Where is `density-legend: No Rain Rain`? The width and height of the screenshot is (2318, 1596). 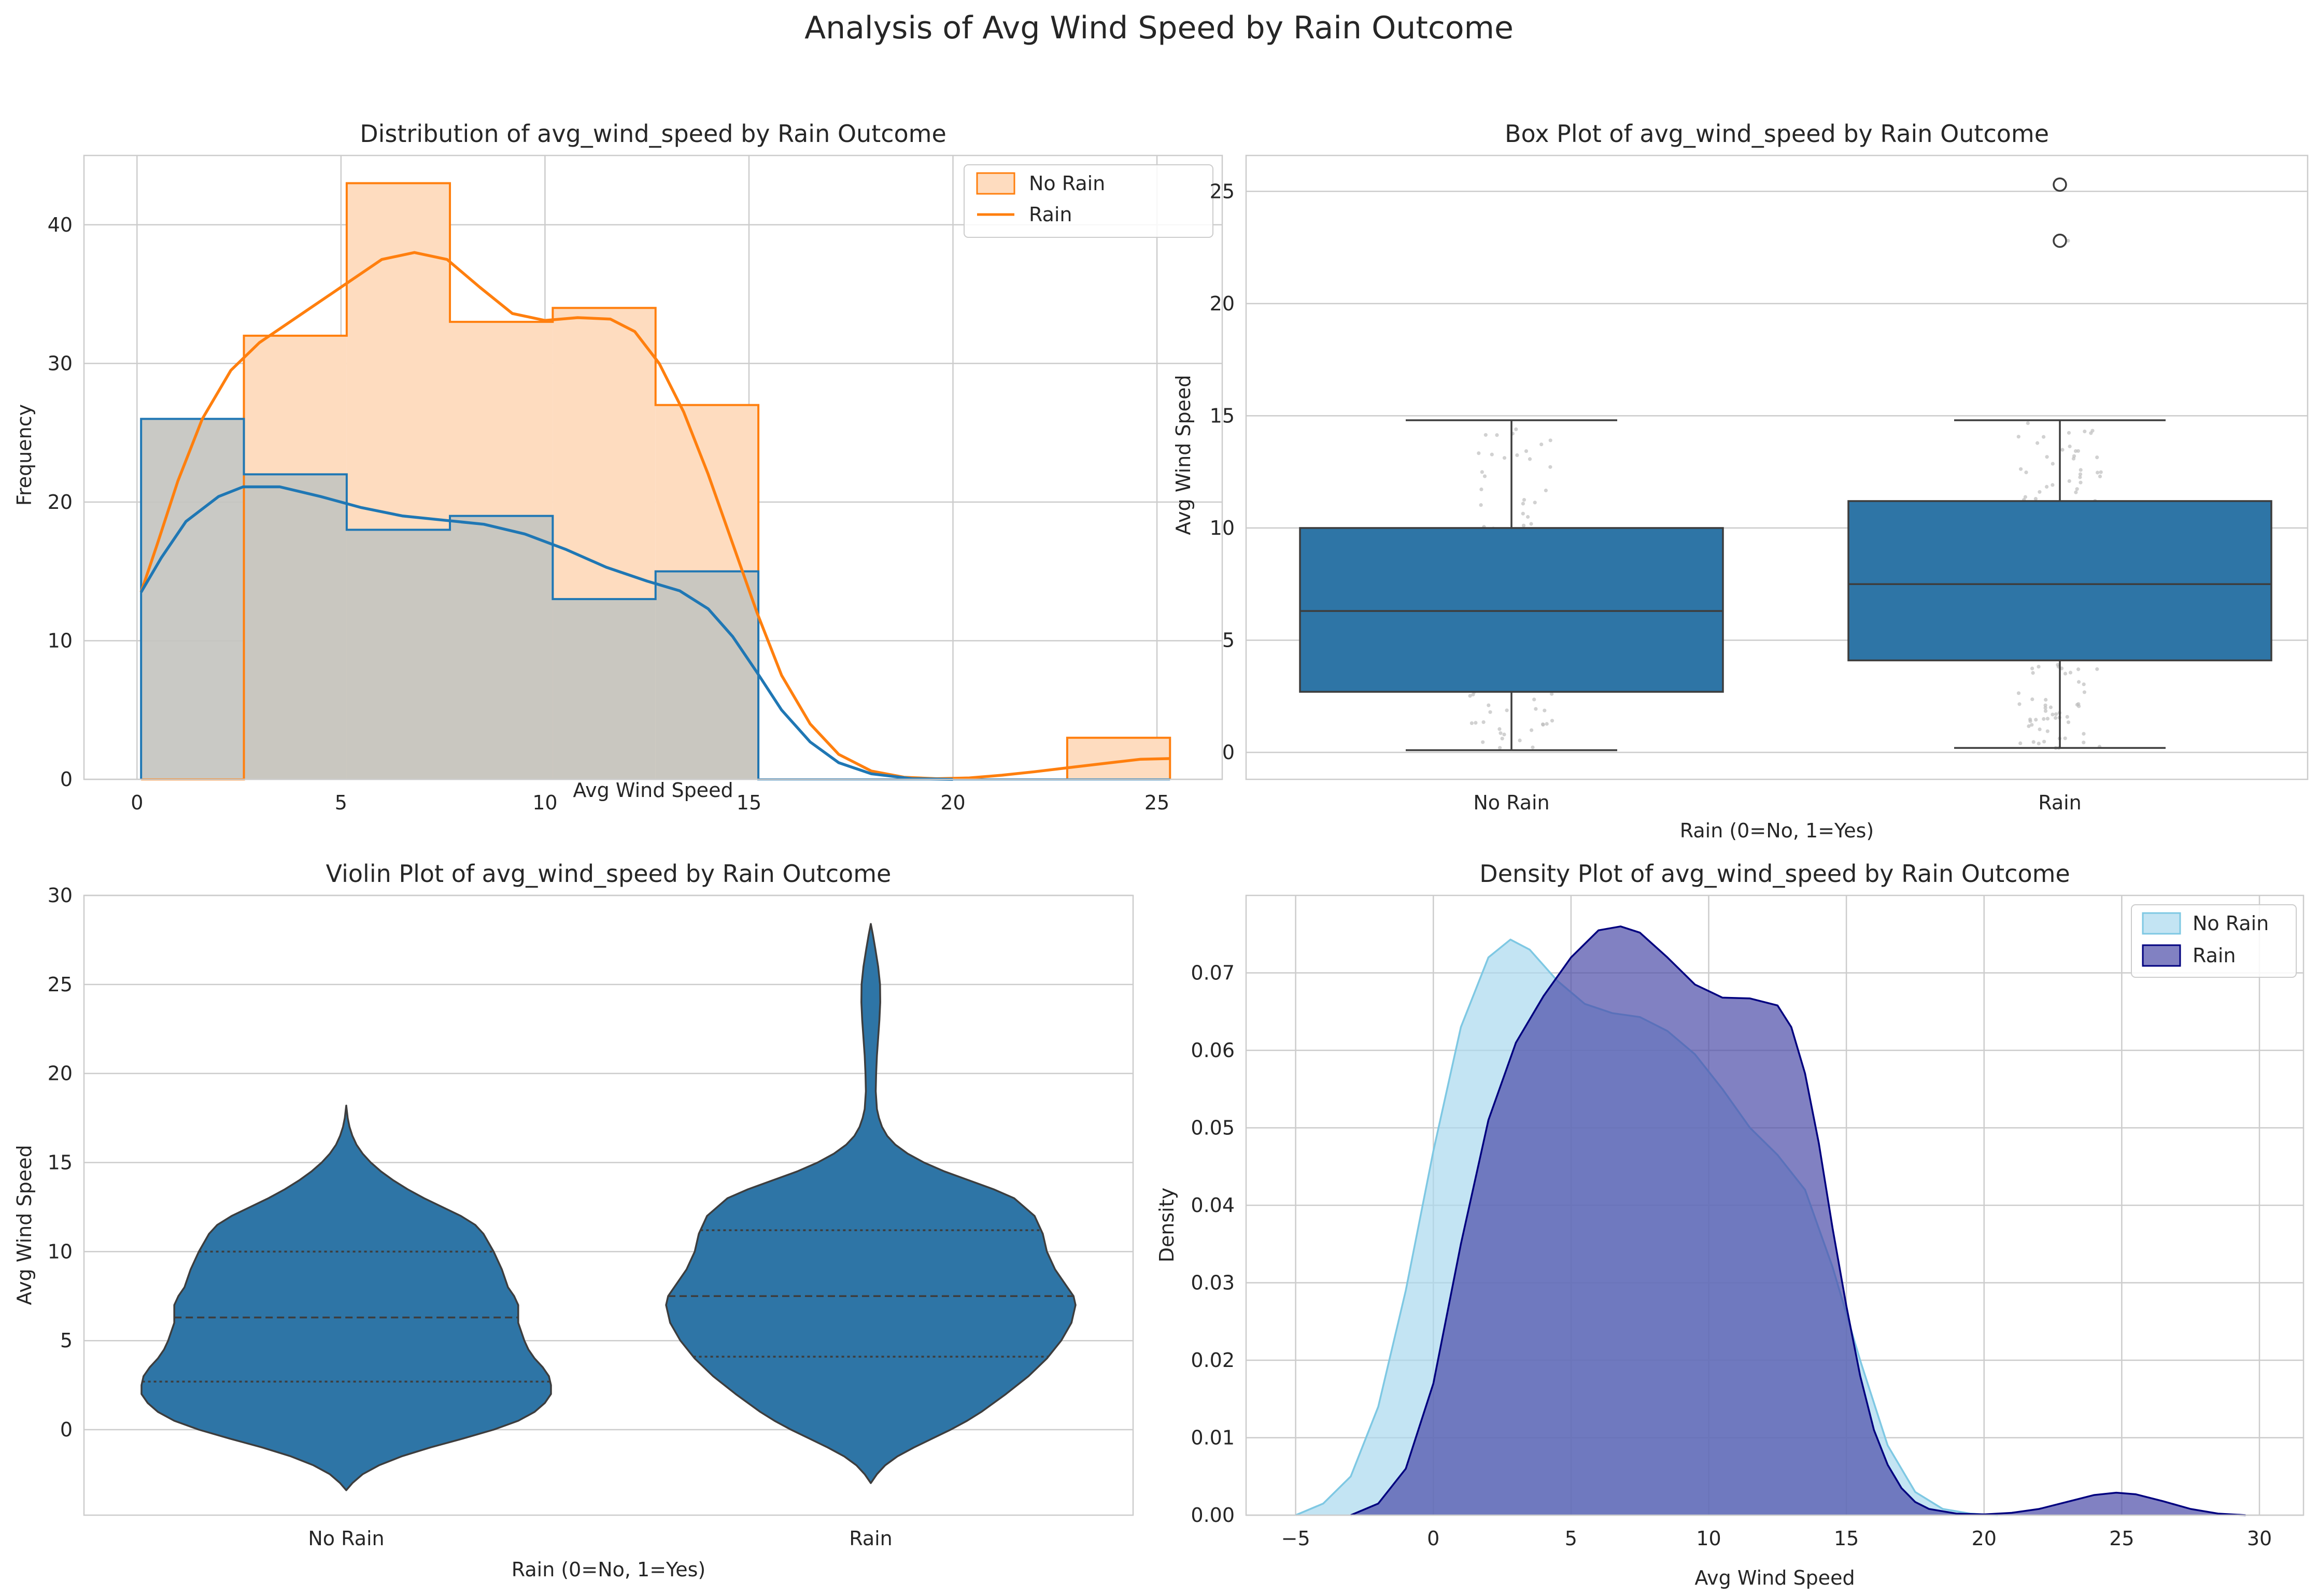 density-legend: No Rain Rain is located at coordinates (2214, 941).